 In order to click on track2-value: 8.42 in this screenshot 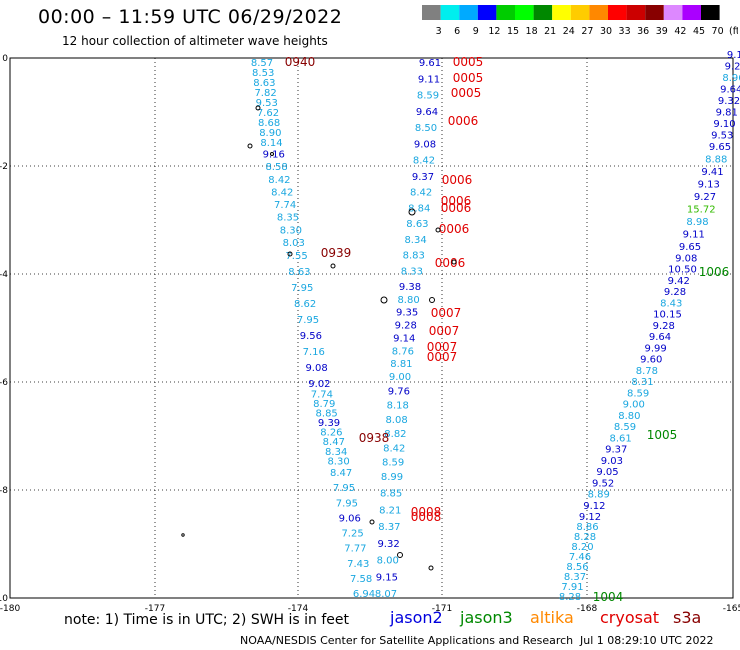, I will do `click(394, 448)`.